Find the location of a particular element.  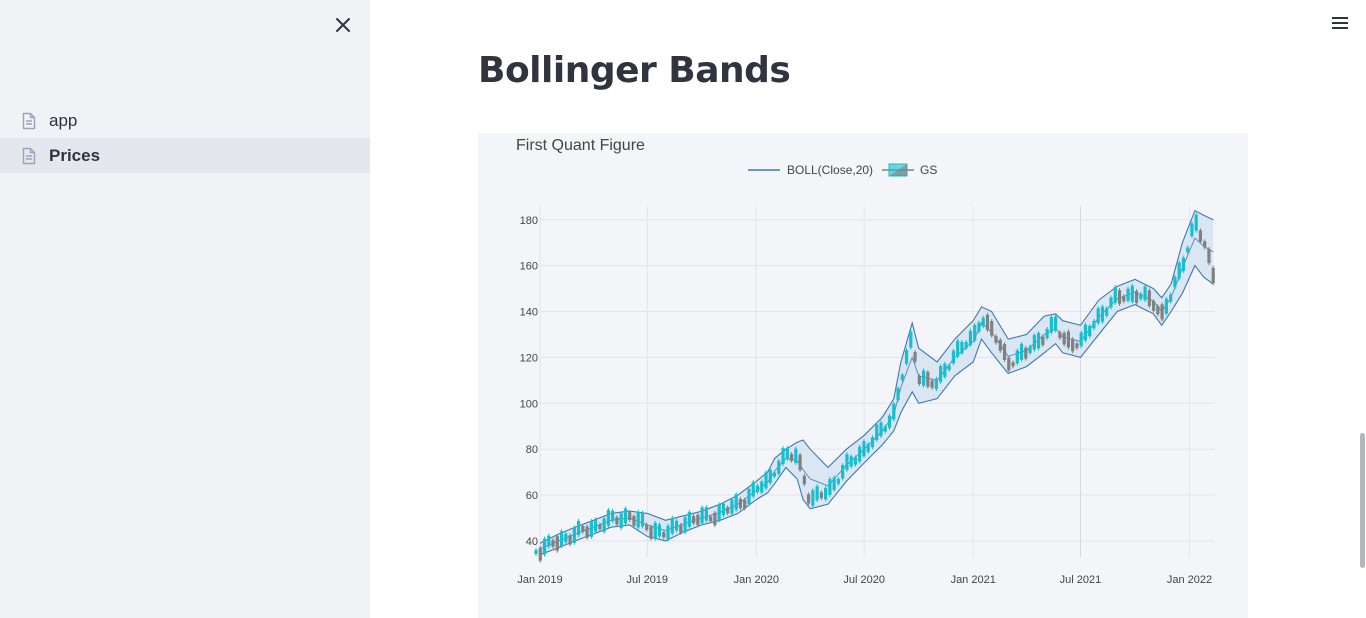

close-icon is located at coordinates (343, 25).